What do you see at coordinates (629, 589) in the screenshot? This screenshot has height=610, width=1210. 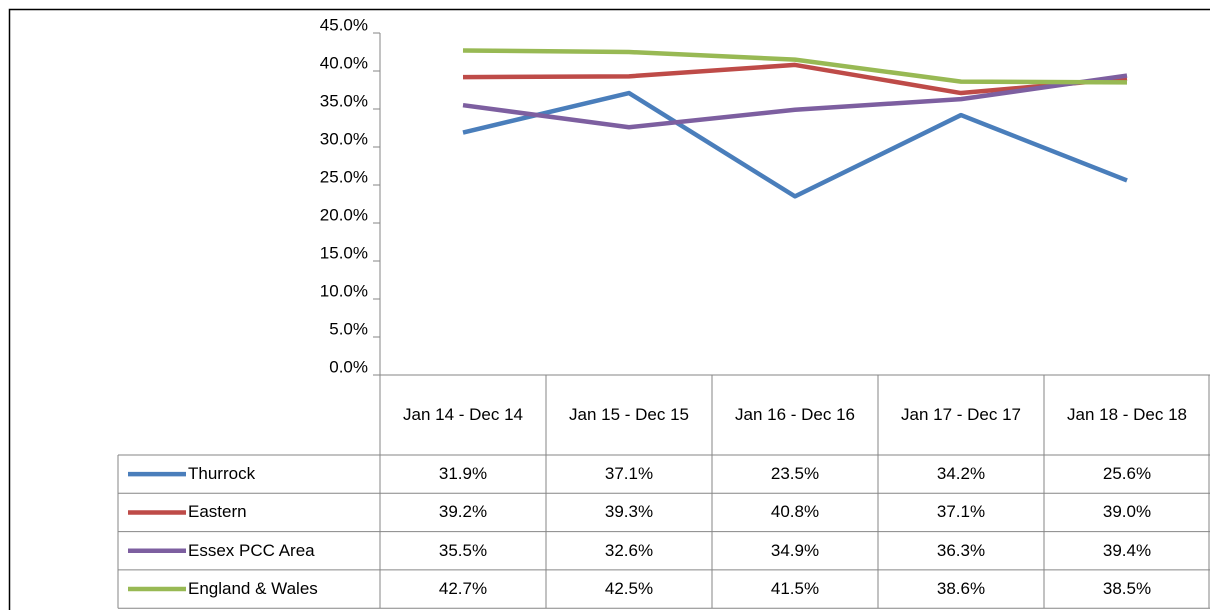 I see `data-table-value: 42.5%` at bounding box center [629, 589].